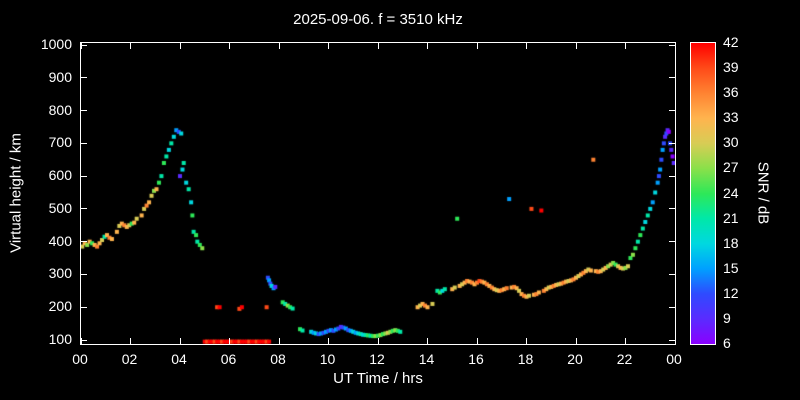  I want to click on y-tick-label: 800, so click(60, 109).